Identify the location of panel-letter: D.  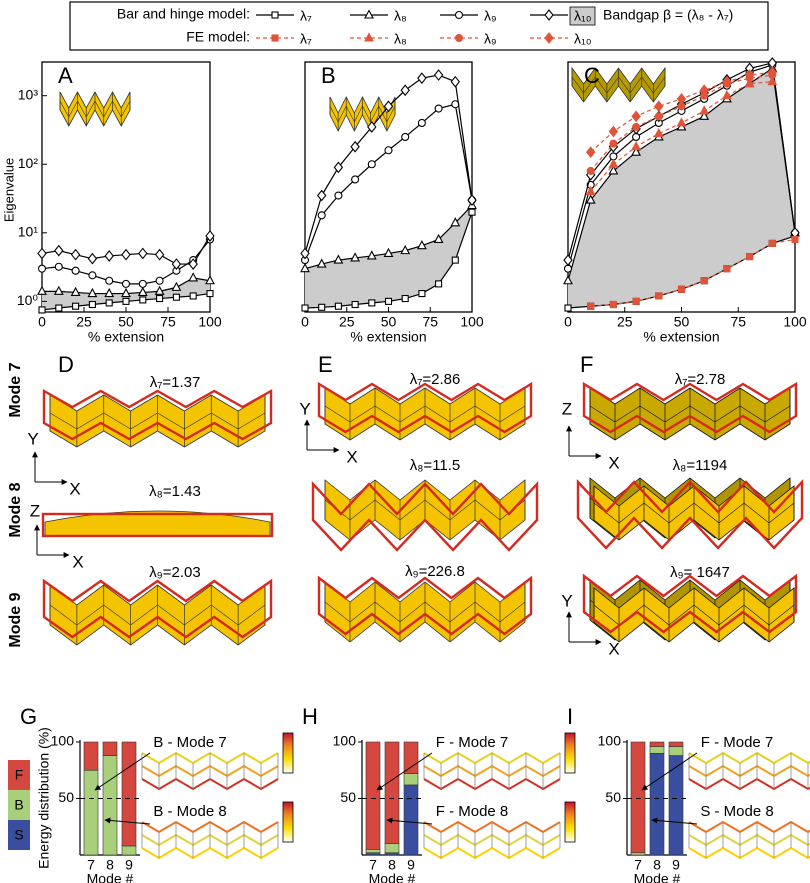
(66, 364).